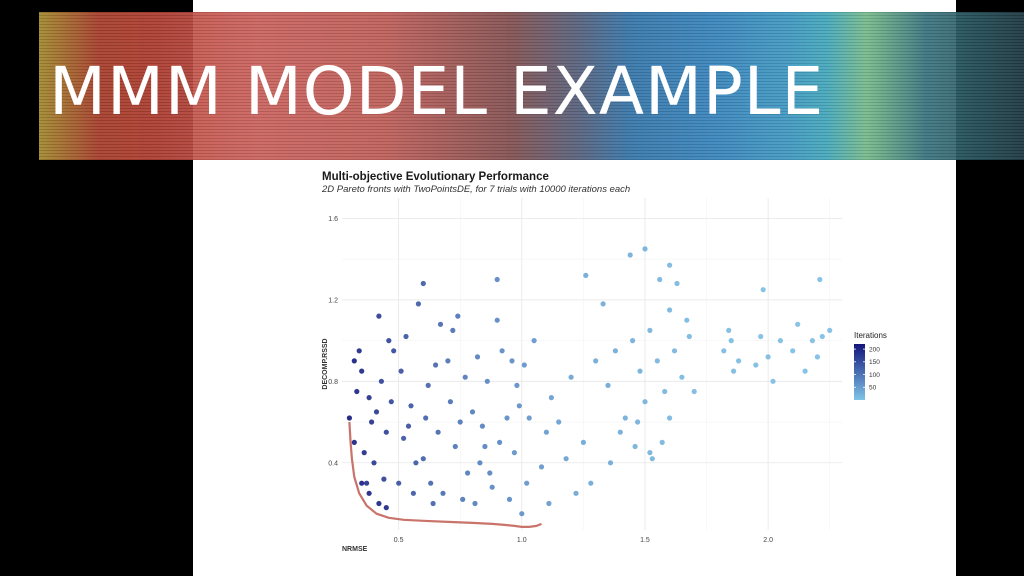 The height and width of the screenshot is (576, 1024). Describe the element at coordinates (333, 382) in the screenshot. I see `y-tick-label: 0.8` at that location.